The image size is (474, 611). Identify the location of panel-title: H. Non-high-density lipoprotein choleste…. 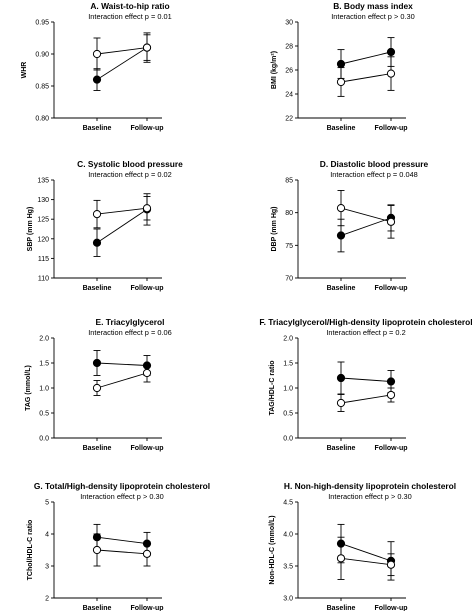
(370, 486).